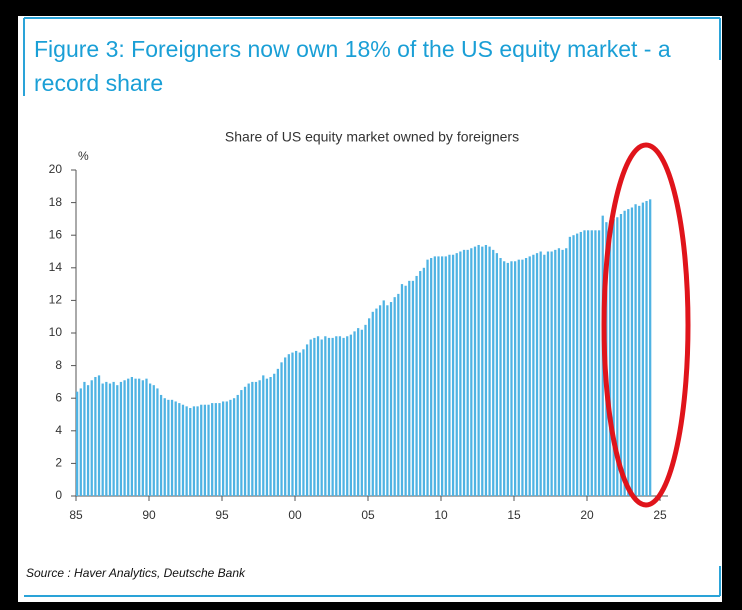  What do you see at coordinates (56, 267) in the screenshot?
I see `y-tick-label: 14` at bounding box center [56, 267].